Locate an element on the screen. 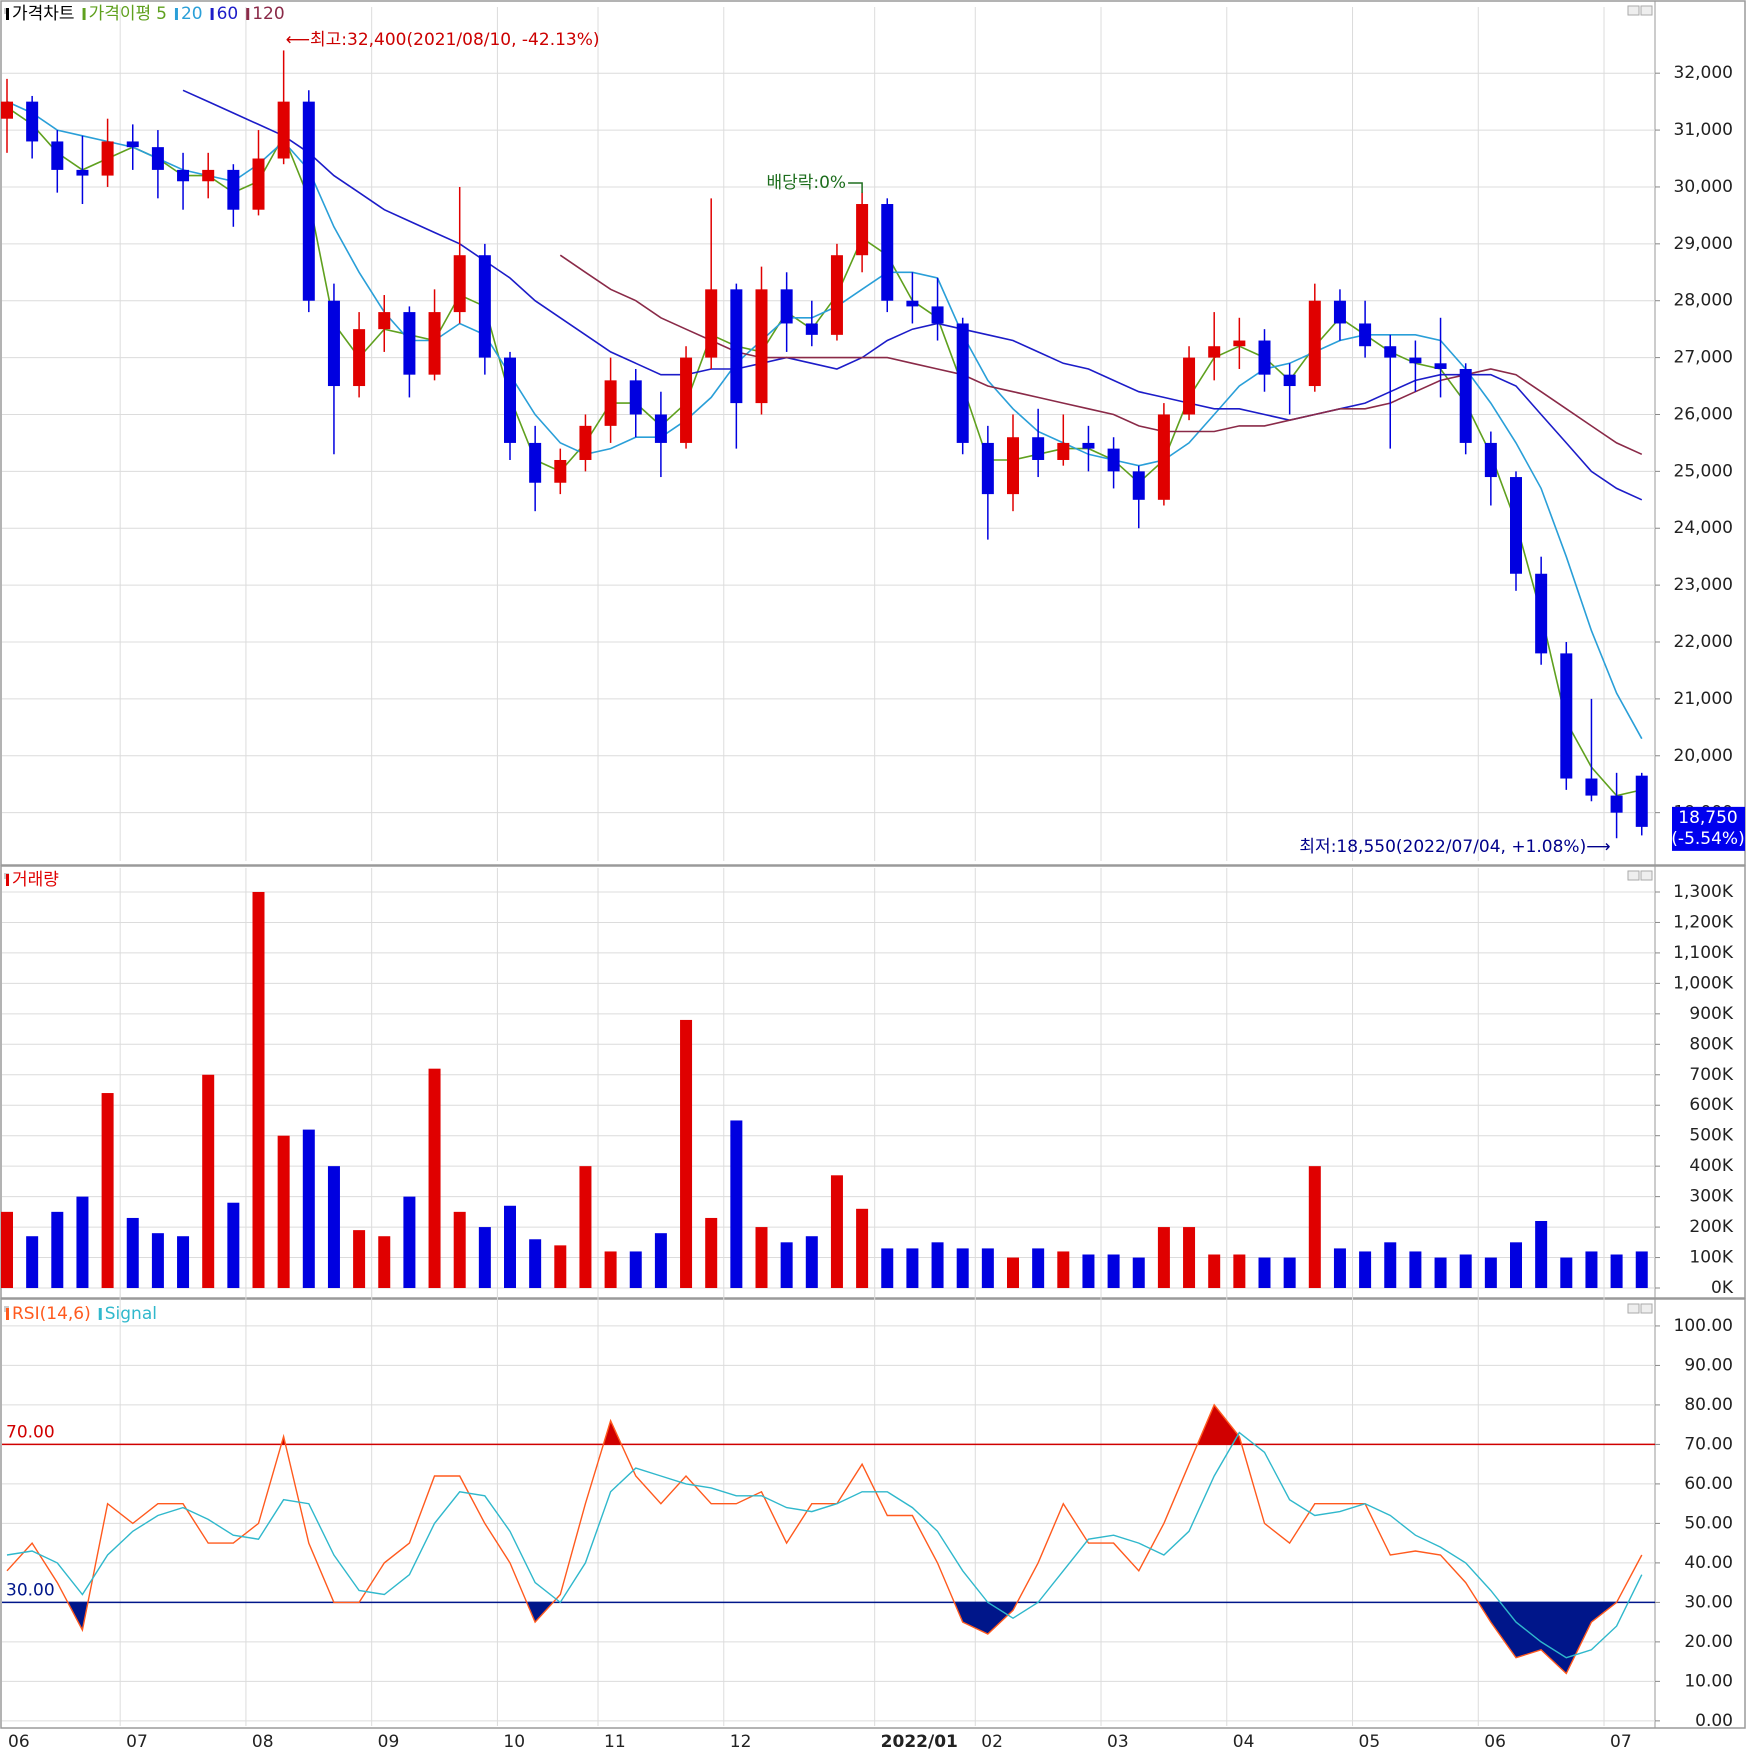 This screenshot has height=1753, width=1747. y-tick-label: 30.00 is located at coordinates (1708, 1602).